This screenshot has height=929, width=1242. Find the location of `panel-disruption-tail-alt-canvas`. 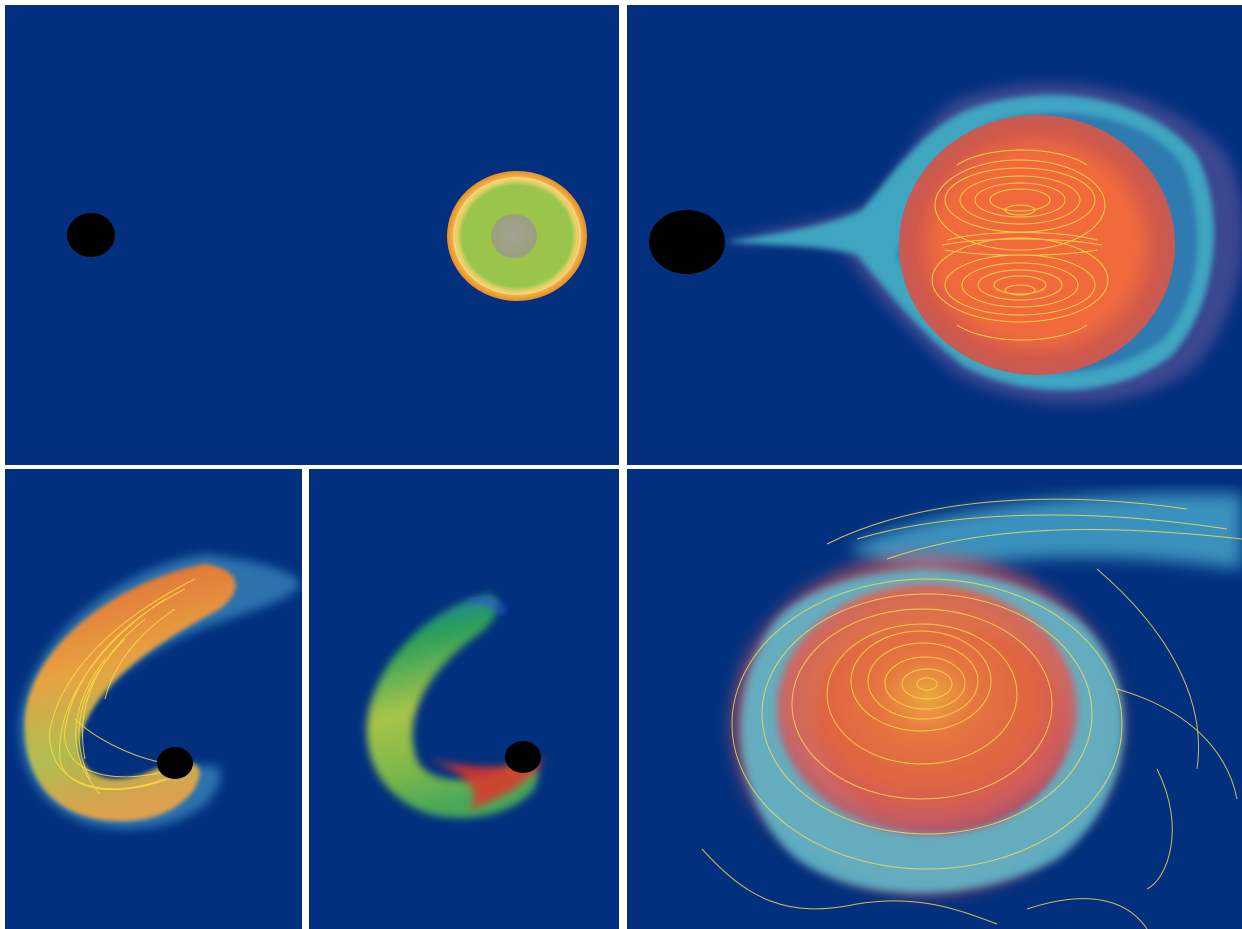

panel-disruption-tail-alt-canvas is located at coordinates (455, 706).